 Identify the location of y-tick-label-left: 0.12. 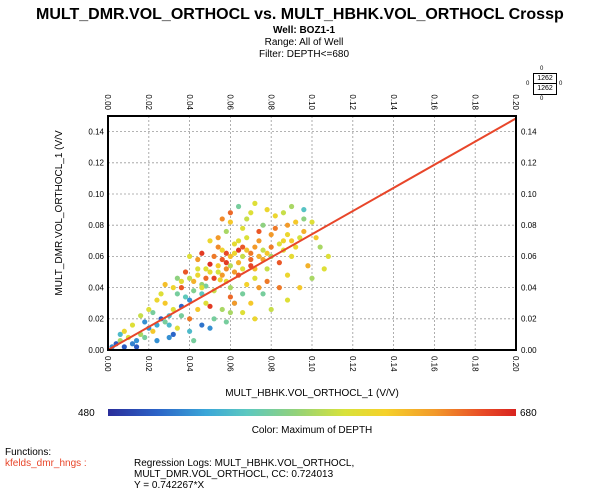
(96, 163).